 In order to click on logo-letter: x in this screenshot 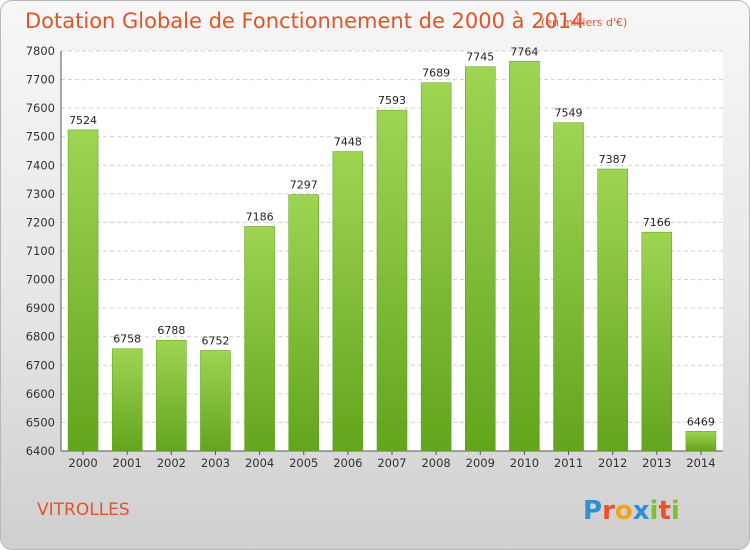, I will do `click(641, 511)`.